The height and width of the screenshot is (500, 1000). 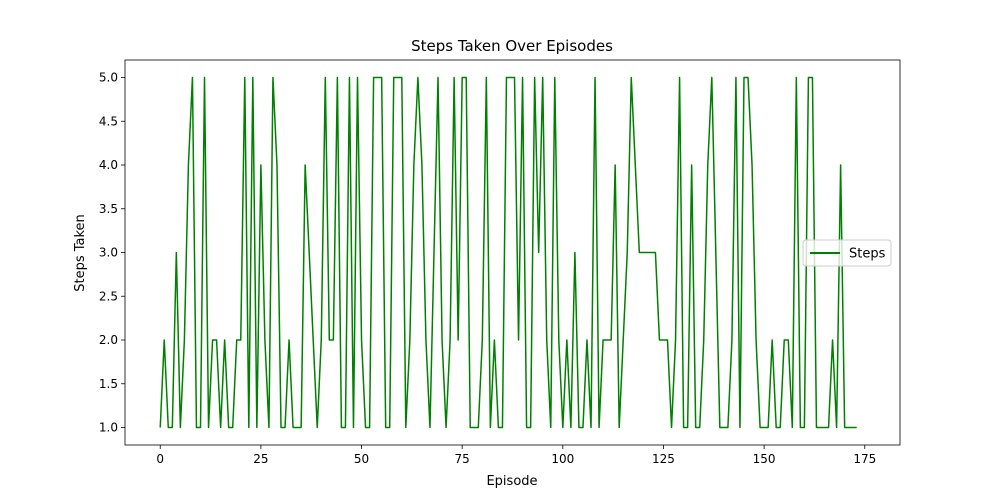 What do you see at coordinates (867, 254) in the screenshot?
I see `legend-label-steps: Steps` at bounding box center [867, 254].